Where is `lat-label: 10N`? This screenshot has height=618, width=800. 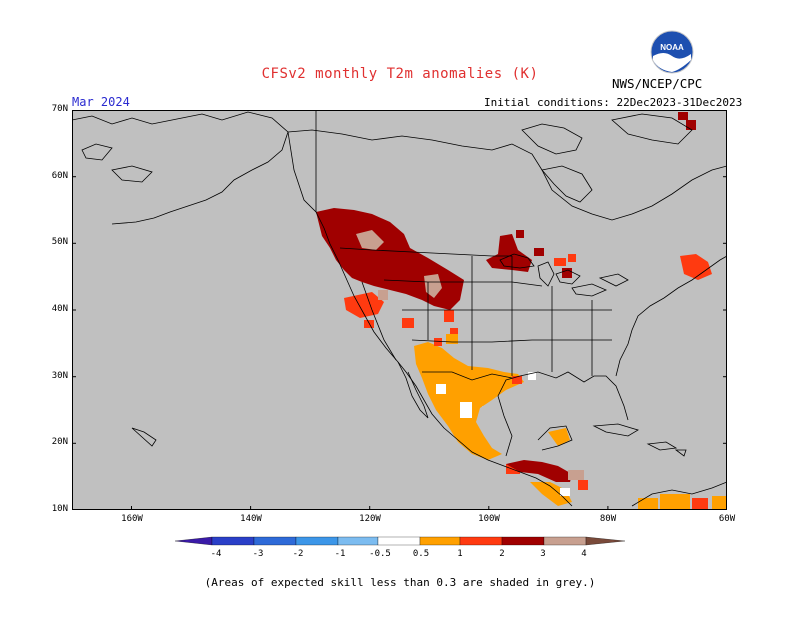 lat-label: 10N is located at coordinates (59, 509).